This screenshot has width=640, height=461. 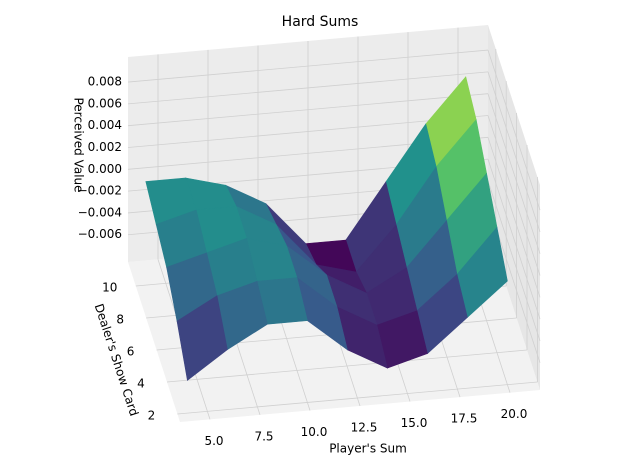 I want to click on z-tick-label: −0.002, so click(x=100, y=191).